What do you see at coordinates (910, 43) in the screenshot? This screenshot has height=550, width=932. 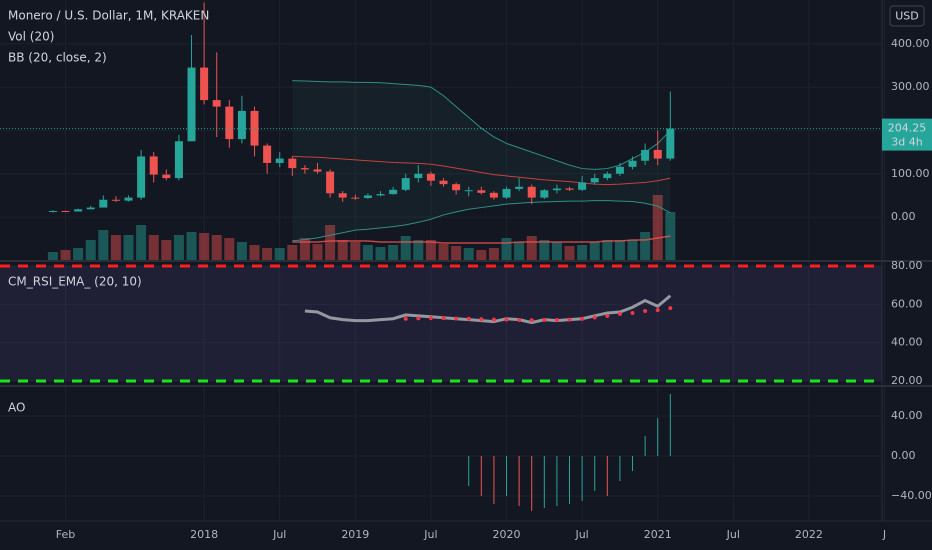 I see `y-tick-label: 400.00` at bounding box center [910, 43].